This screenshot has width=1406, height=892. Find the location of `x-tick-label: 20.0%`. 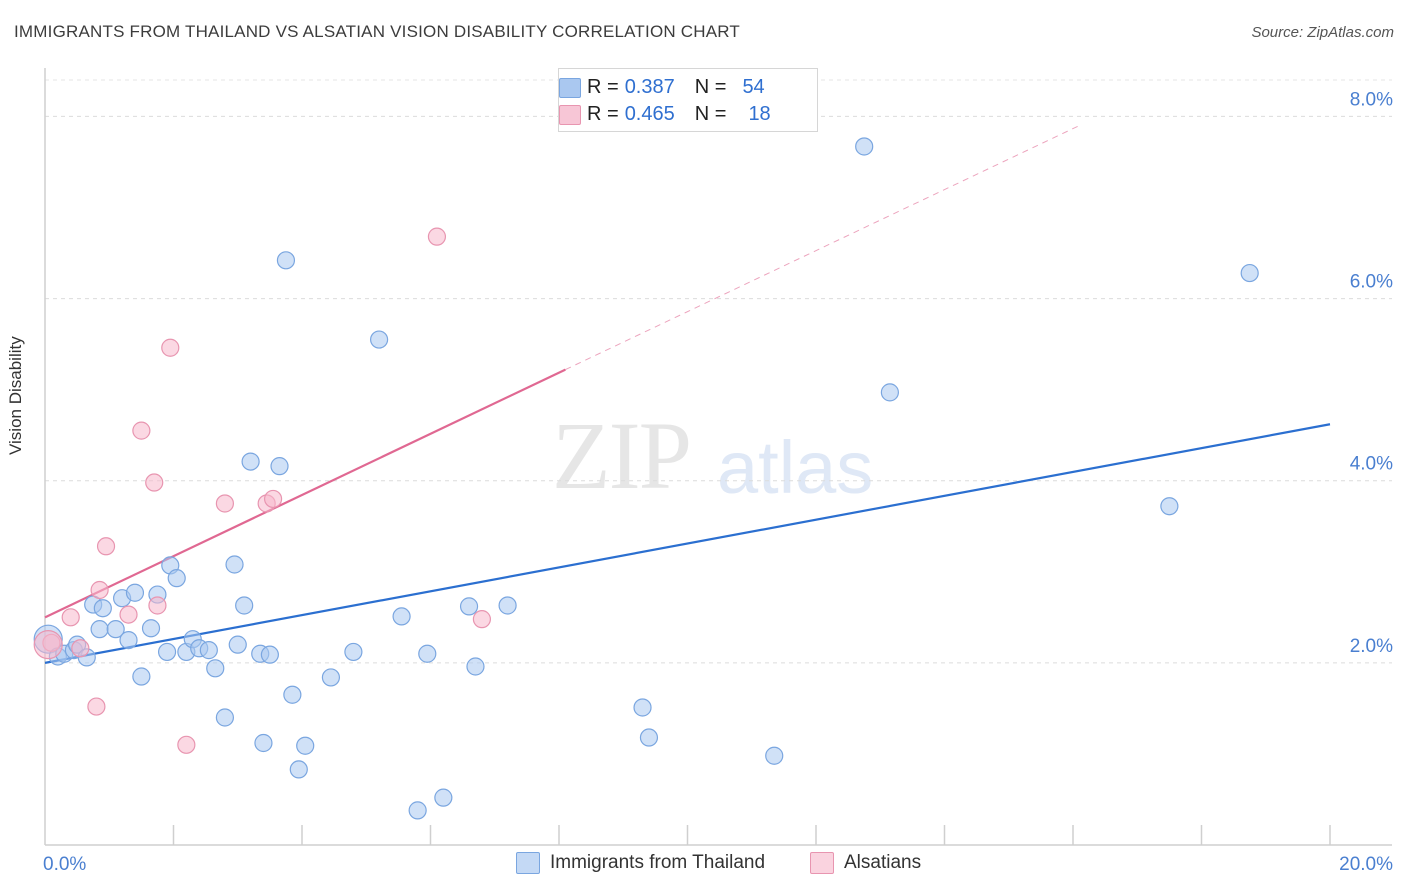

x-tick-label: 20.0% is located at coordinates (1366, 864).